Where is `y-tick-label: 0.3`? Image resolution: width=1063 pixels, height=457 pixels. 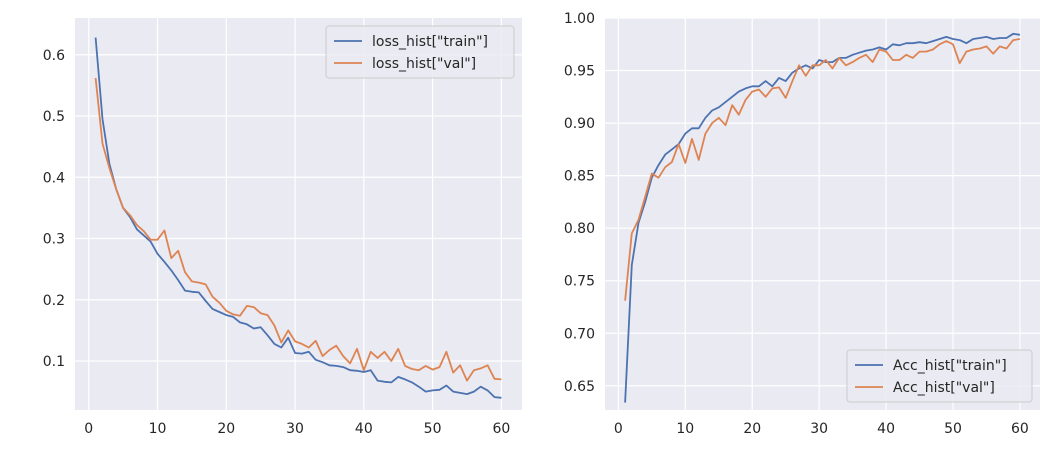
y-tick-label: 0.3 is located at coordinates (54, 240).